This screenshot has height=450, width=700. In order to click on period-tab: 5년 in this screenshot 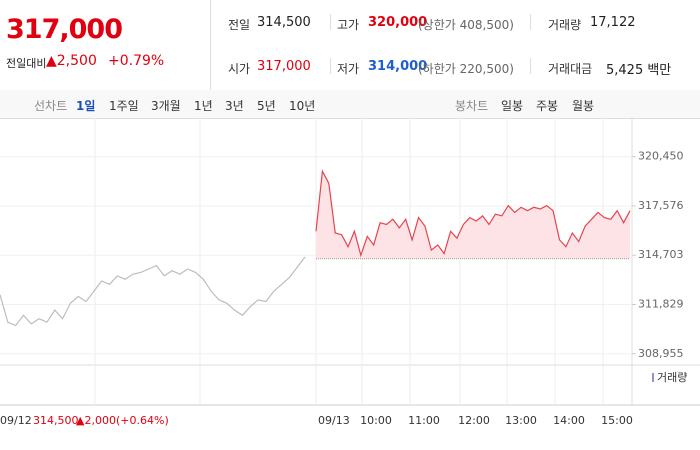, I will do `click(266, 106)`.